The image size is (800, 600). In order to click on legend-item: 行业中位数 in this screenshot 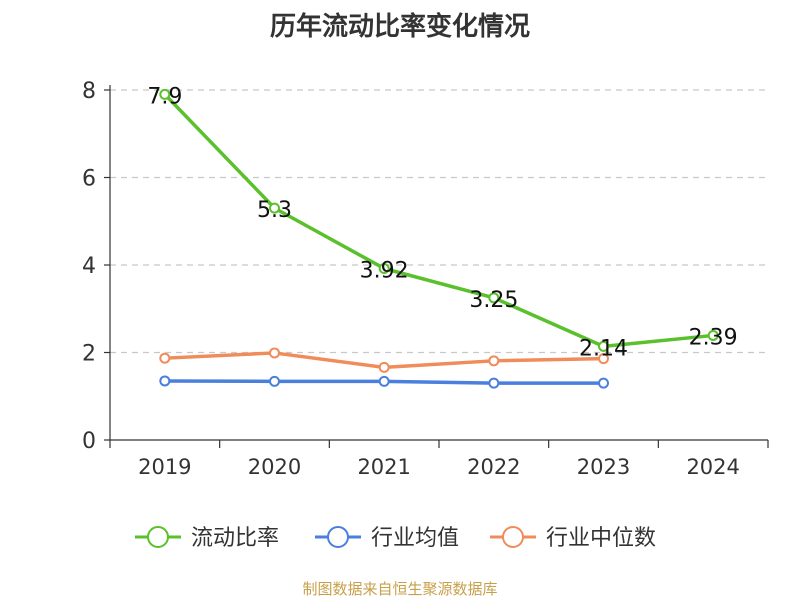, I will do `click(573, 538)`.